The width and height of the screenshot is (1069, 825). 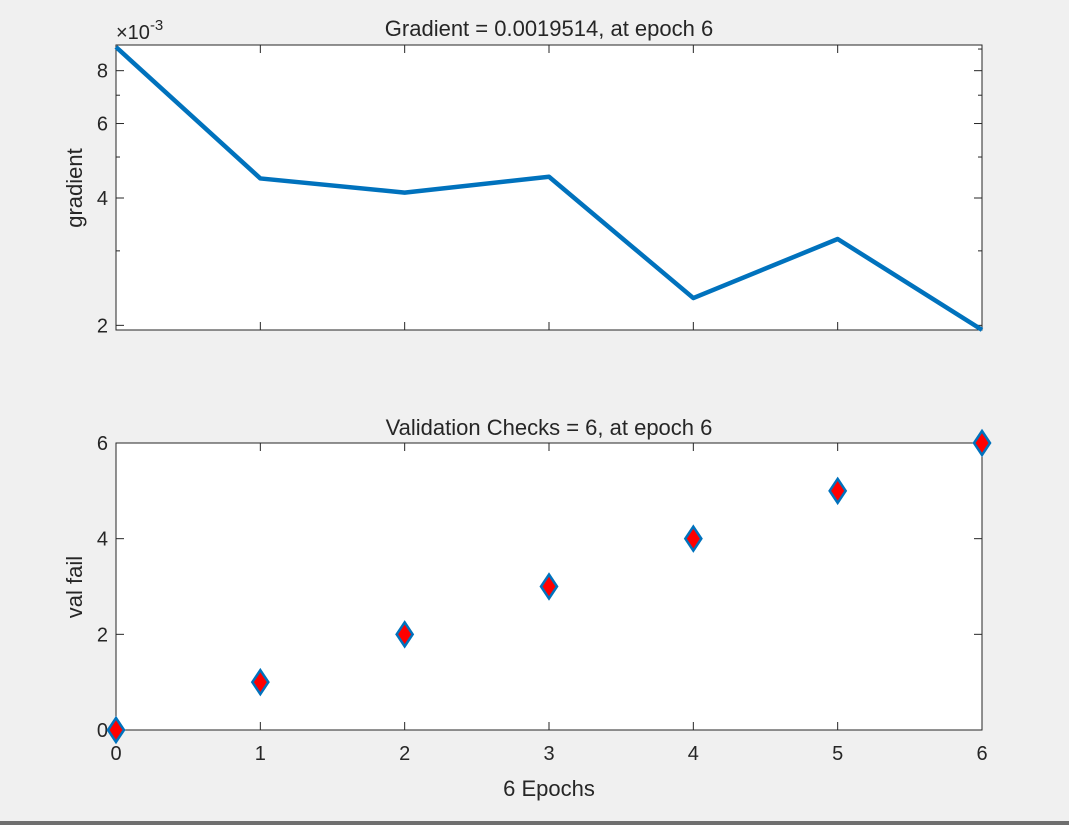 What do you see at coordinates (548, 754) in the screenshot?
I see `validation-x-tick-label: 3` at bounding box center [548, 754].